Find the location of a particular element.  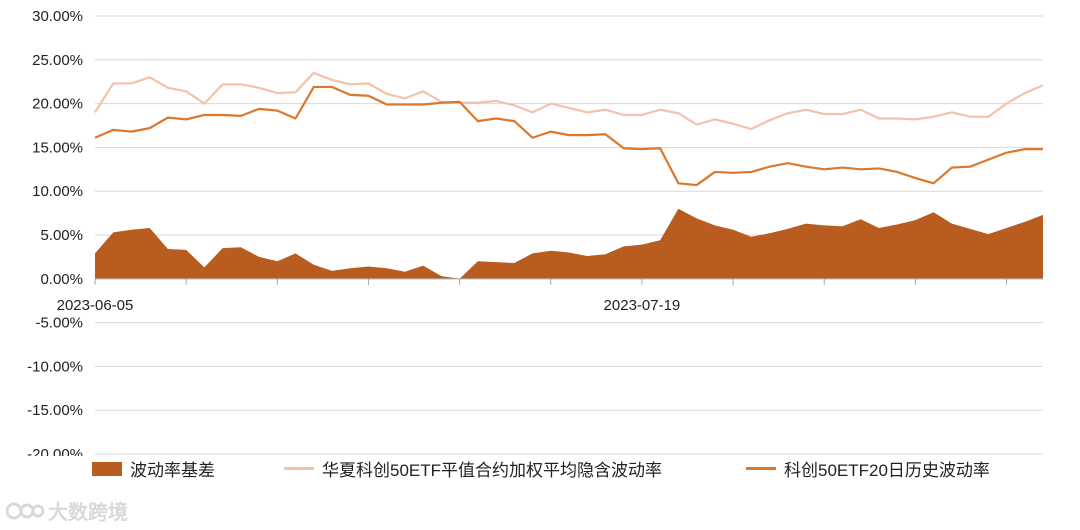

y-tick-label: 20.00% is located at coordinates (57, 104).